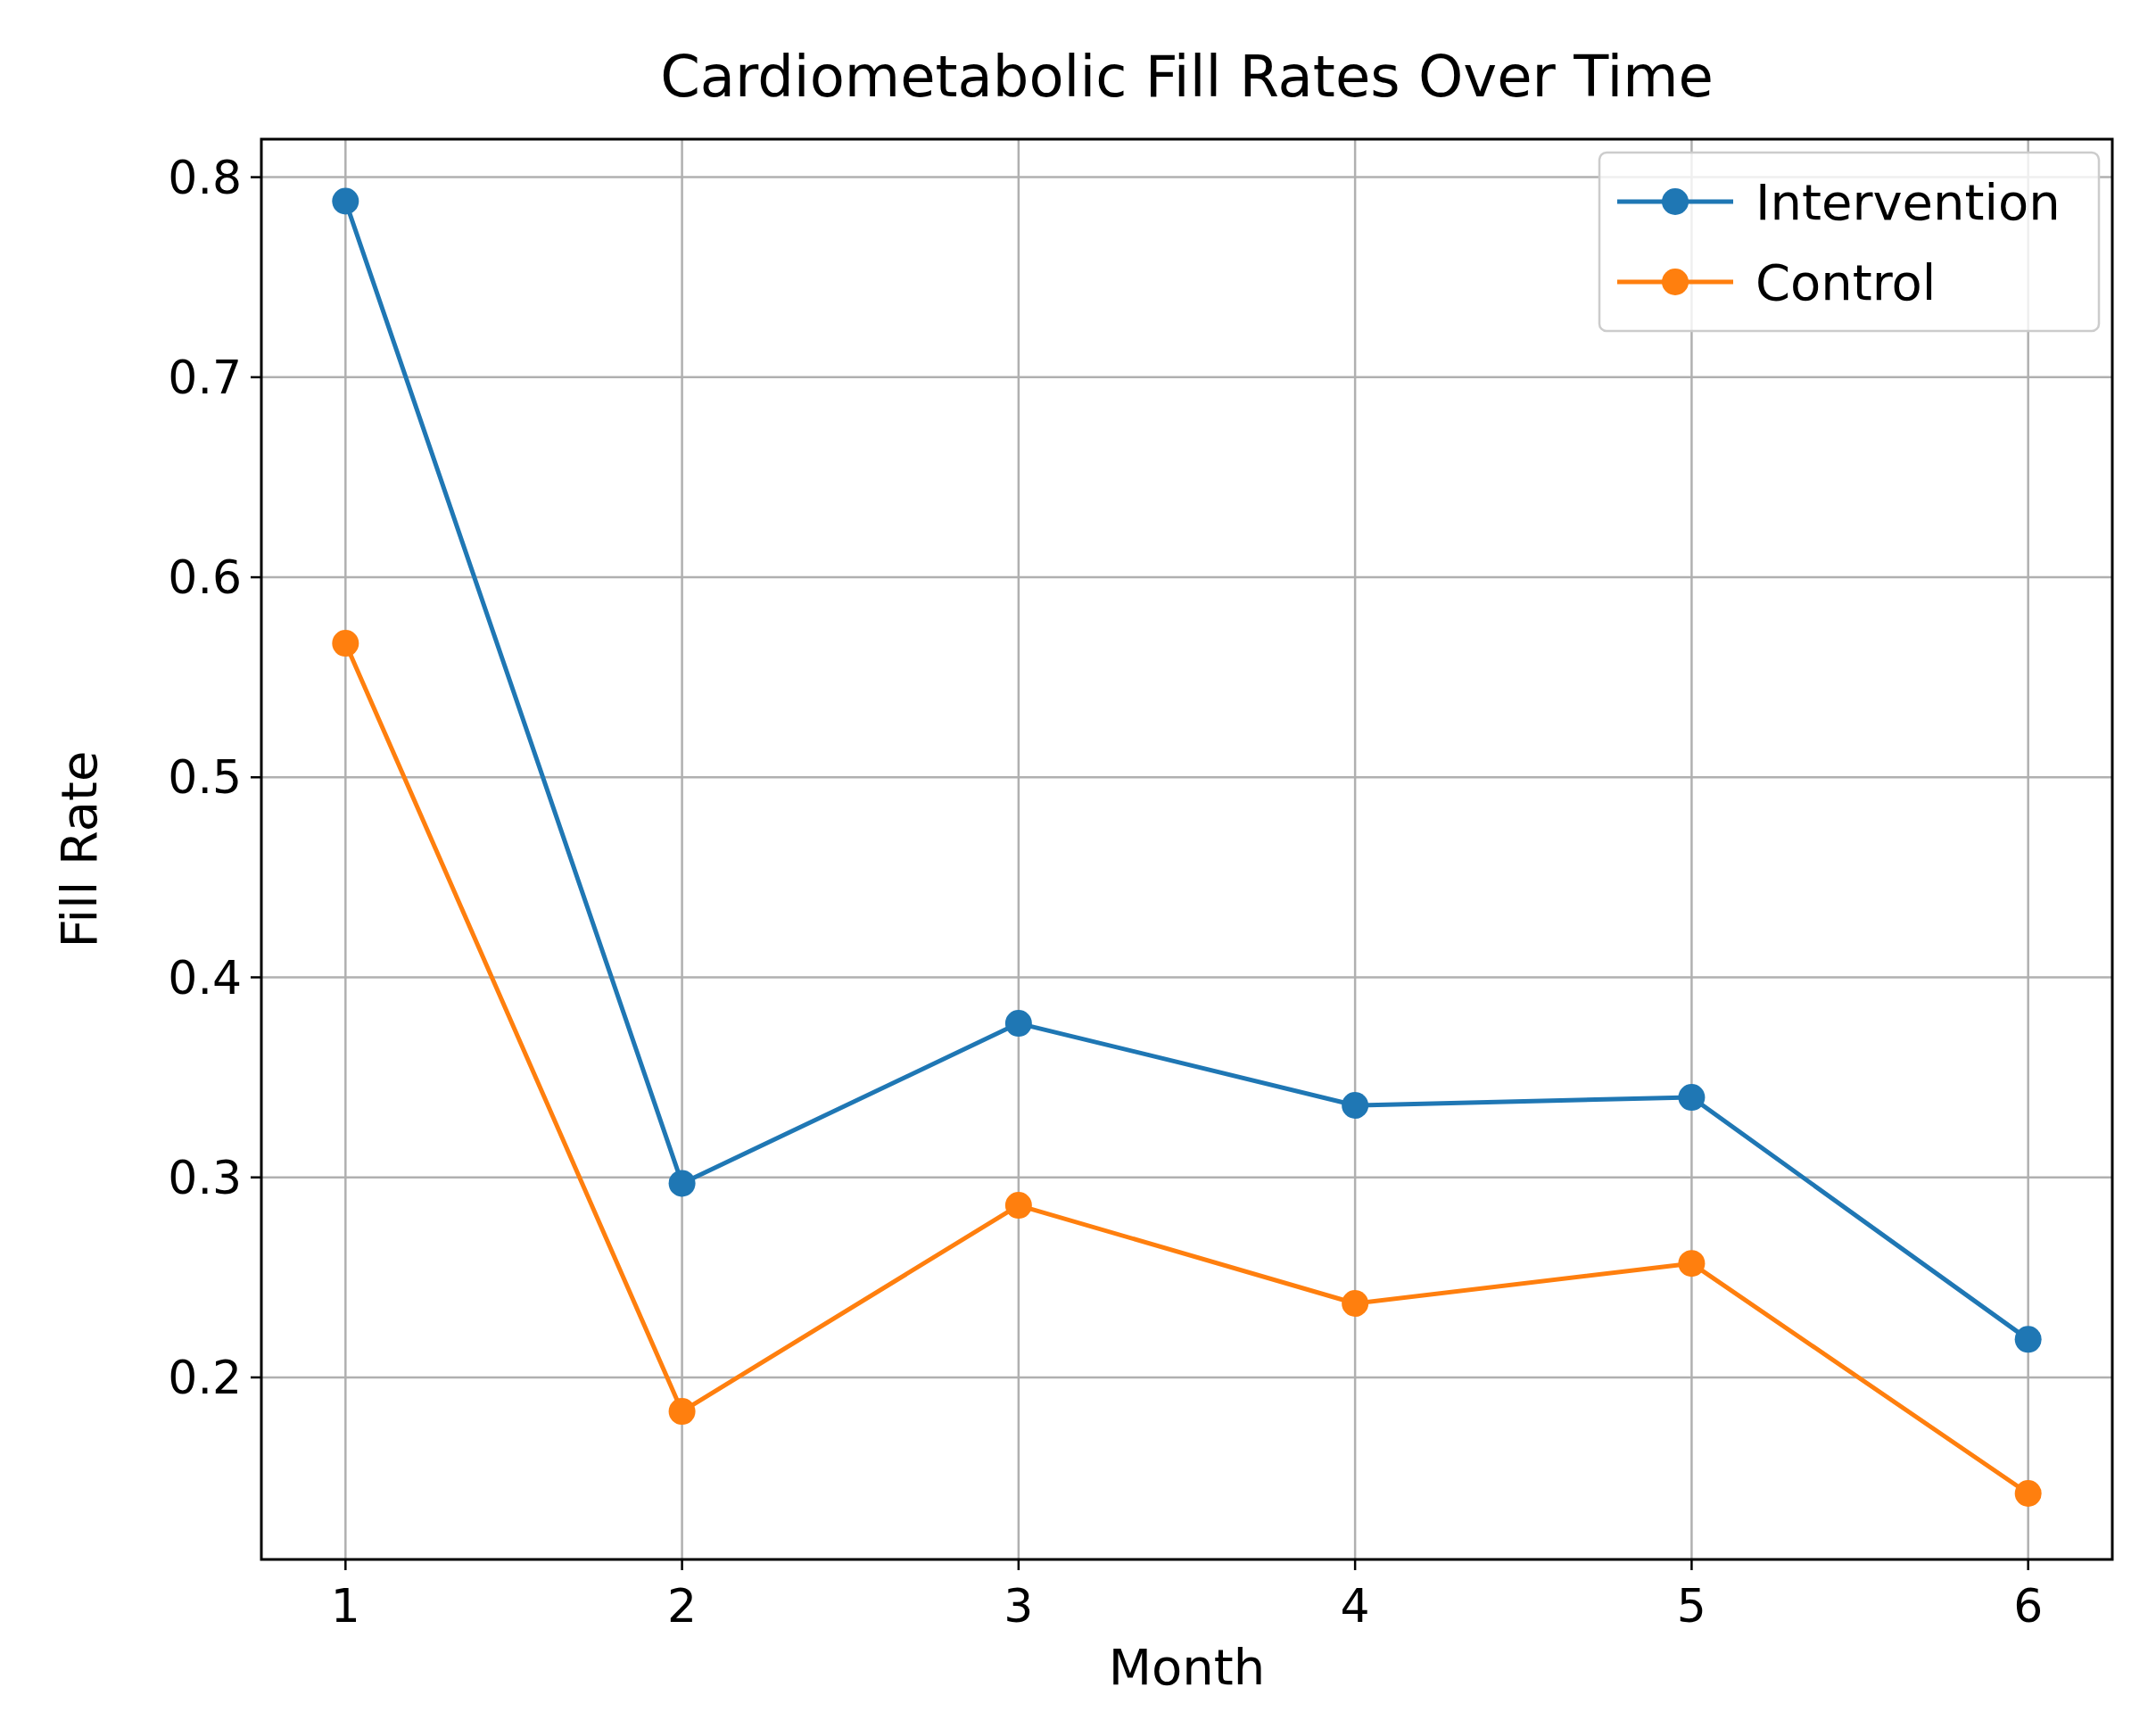 Image resolution: width=2156 pixels, height=1712 pixels. Describe the element at coordinates (205, 777) in the screenshot. I see `y-tick-label: 0.5` at that location.